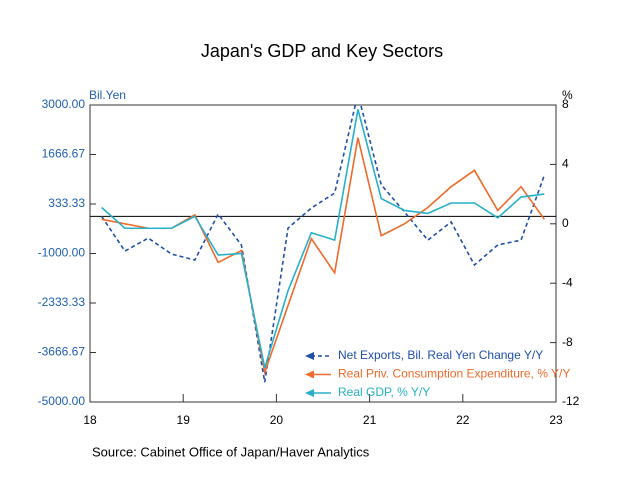  What do you see at coordinates (277, 420) in the screenshot?
I see `x-tick-label: 20` at bounding box center [277, 420].